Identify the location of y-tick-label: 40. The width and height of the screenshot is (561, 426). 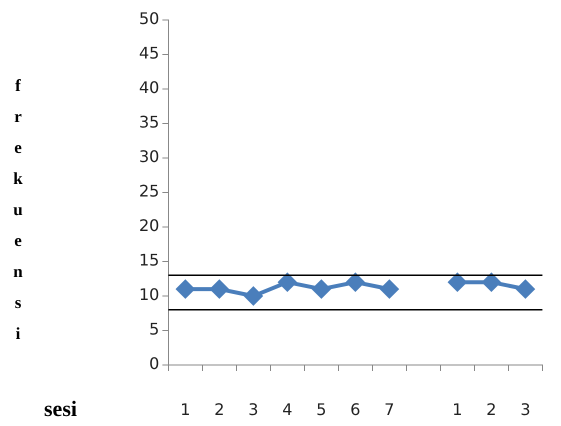
(149, 88).